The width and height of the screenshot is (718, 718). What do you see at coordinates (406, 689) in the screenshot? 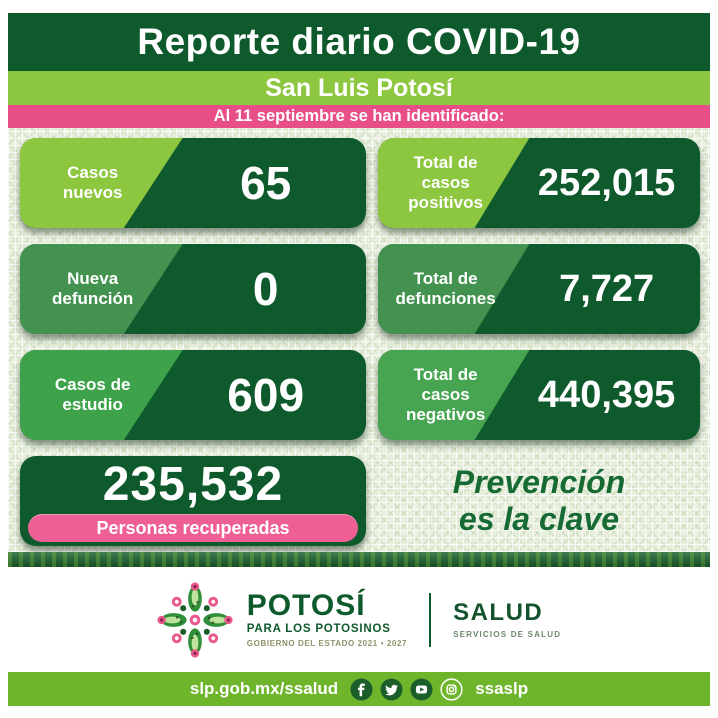
I see `social-icons` at bounding box center [406, 689].